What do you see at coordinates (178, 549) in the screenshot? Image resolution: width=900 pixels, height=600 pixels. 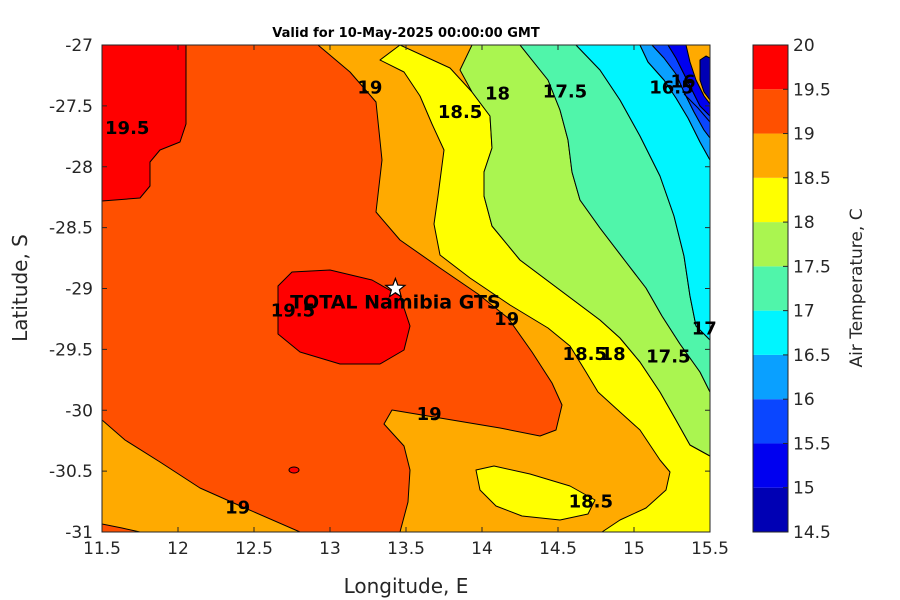 I see `x-tick-label: 12` at bounding box center [178, 549].